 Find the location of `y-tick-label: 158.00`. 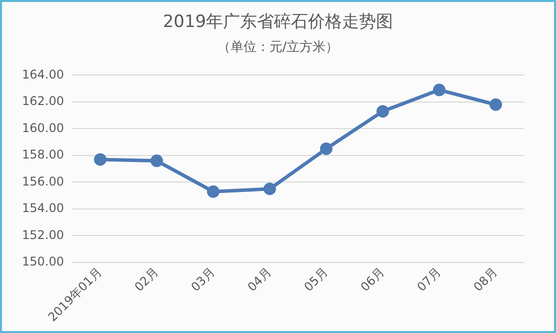

y-tick-label: 158.00 is located at coordinates (43, 155).